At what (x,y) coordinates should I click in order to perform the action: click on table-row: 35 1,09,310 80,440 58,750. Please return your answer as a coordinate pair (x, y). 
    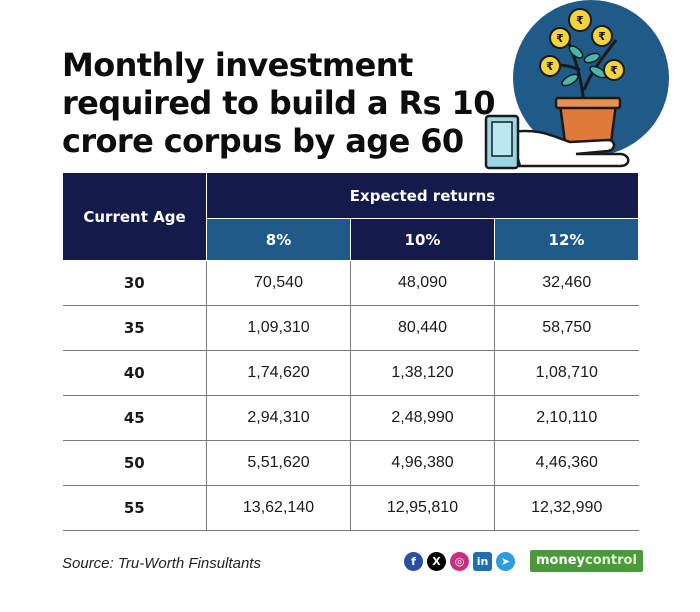
    Looking at the image, I should click on (350, 328).